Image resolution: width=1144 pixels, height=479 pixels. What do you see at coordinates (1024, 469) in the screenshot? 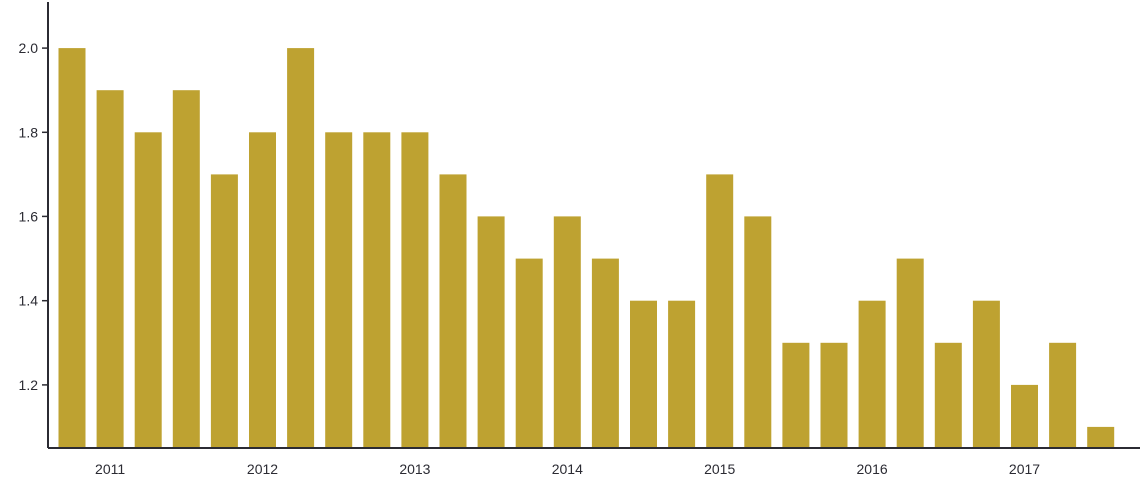
I see `x-tick-label: 2017` at bounding box center [1024, 469].